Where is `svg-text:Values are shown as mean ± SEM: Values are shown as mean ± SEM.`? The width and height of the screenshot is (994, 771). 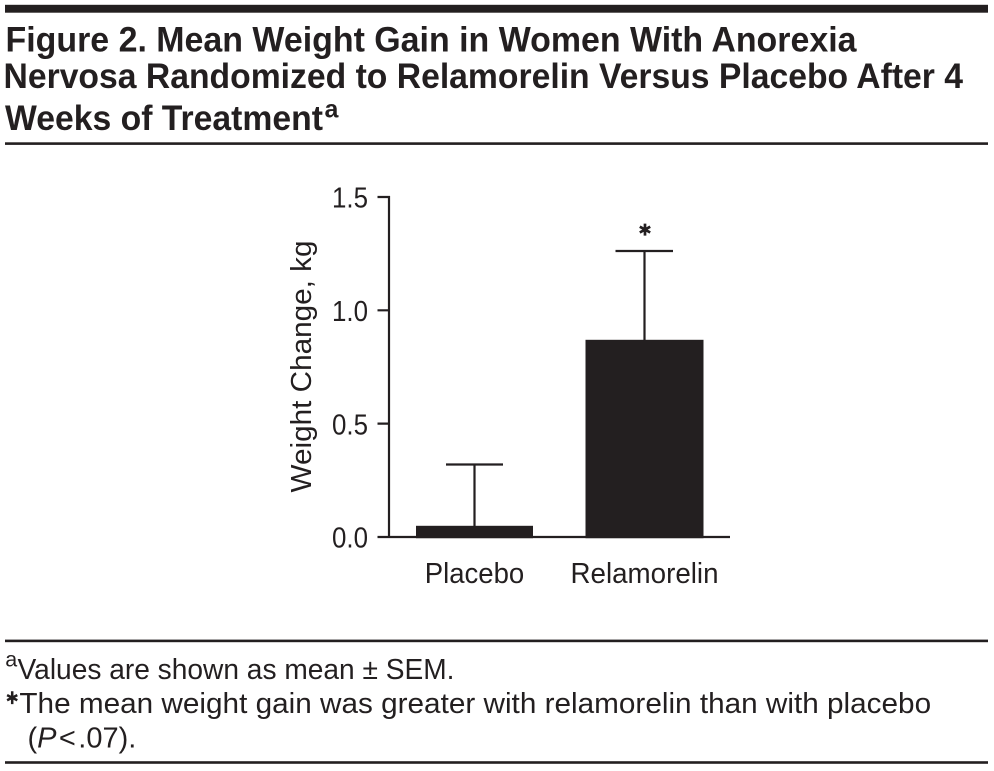
svg-text:Values are shown as mean ± SEM: Values are shown as mean ± SEM. is located at coordinates (236, 670).